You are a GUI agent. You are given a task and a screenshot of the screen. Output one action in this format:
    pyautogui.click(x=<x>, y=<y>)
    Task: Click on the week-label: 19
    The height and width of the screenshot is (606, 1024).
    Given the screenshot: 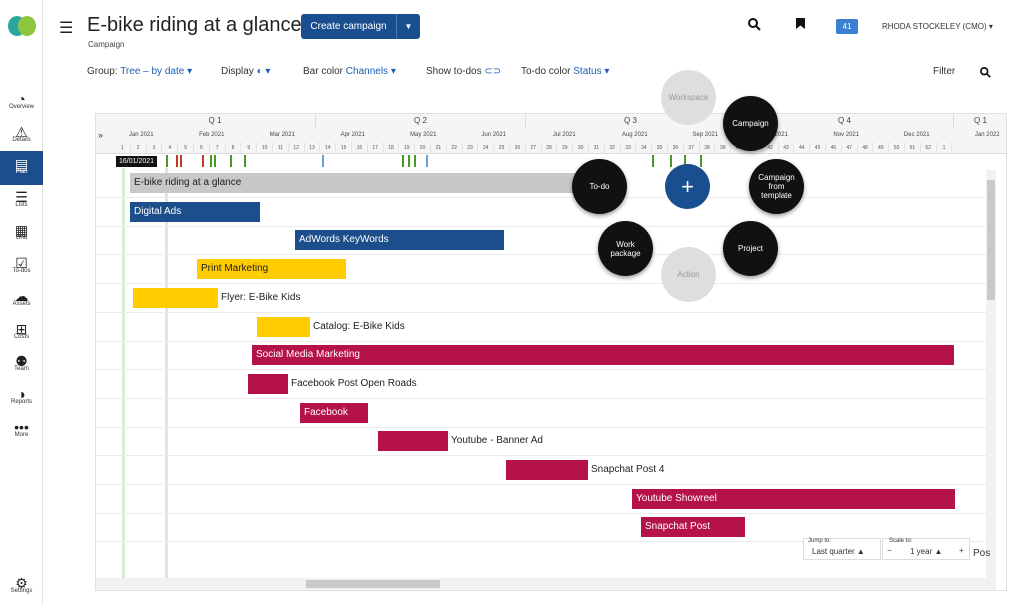 What is the action you would take?
    pyautogui.click(x=407, y=148)
    